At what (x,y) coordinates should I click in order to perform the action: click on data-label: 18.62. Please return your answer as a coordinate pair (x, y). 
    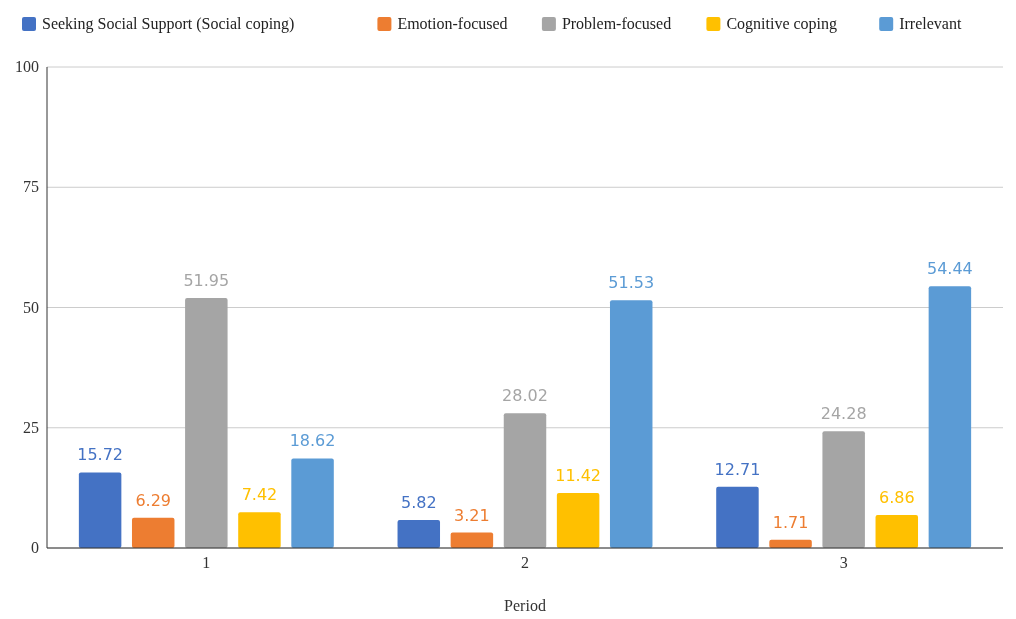
    Looking at the image, I should click on (312, 441).